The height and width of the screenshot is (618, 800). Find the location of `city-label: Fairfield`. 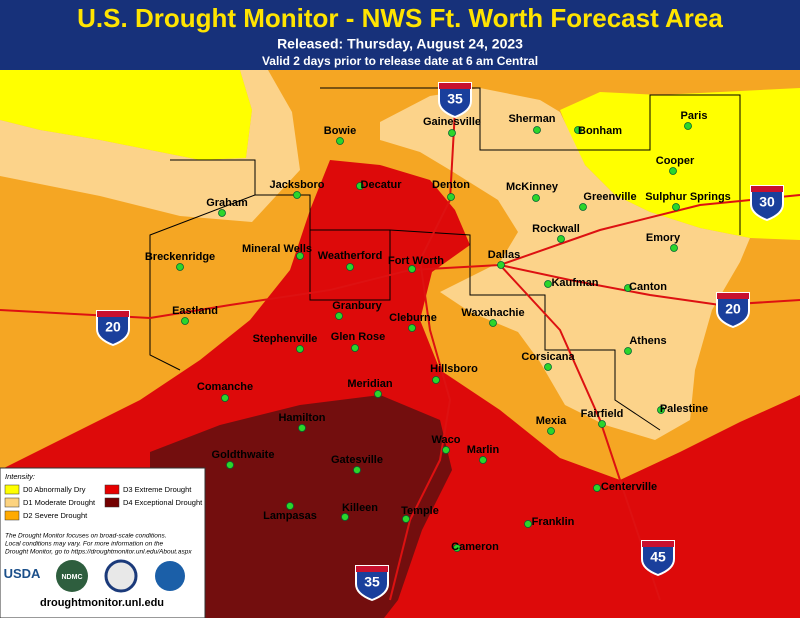

city-label: Fairfield is located at coordinates (602, 414).